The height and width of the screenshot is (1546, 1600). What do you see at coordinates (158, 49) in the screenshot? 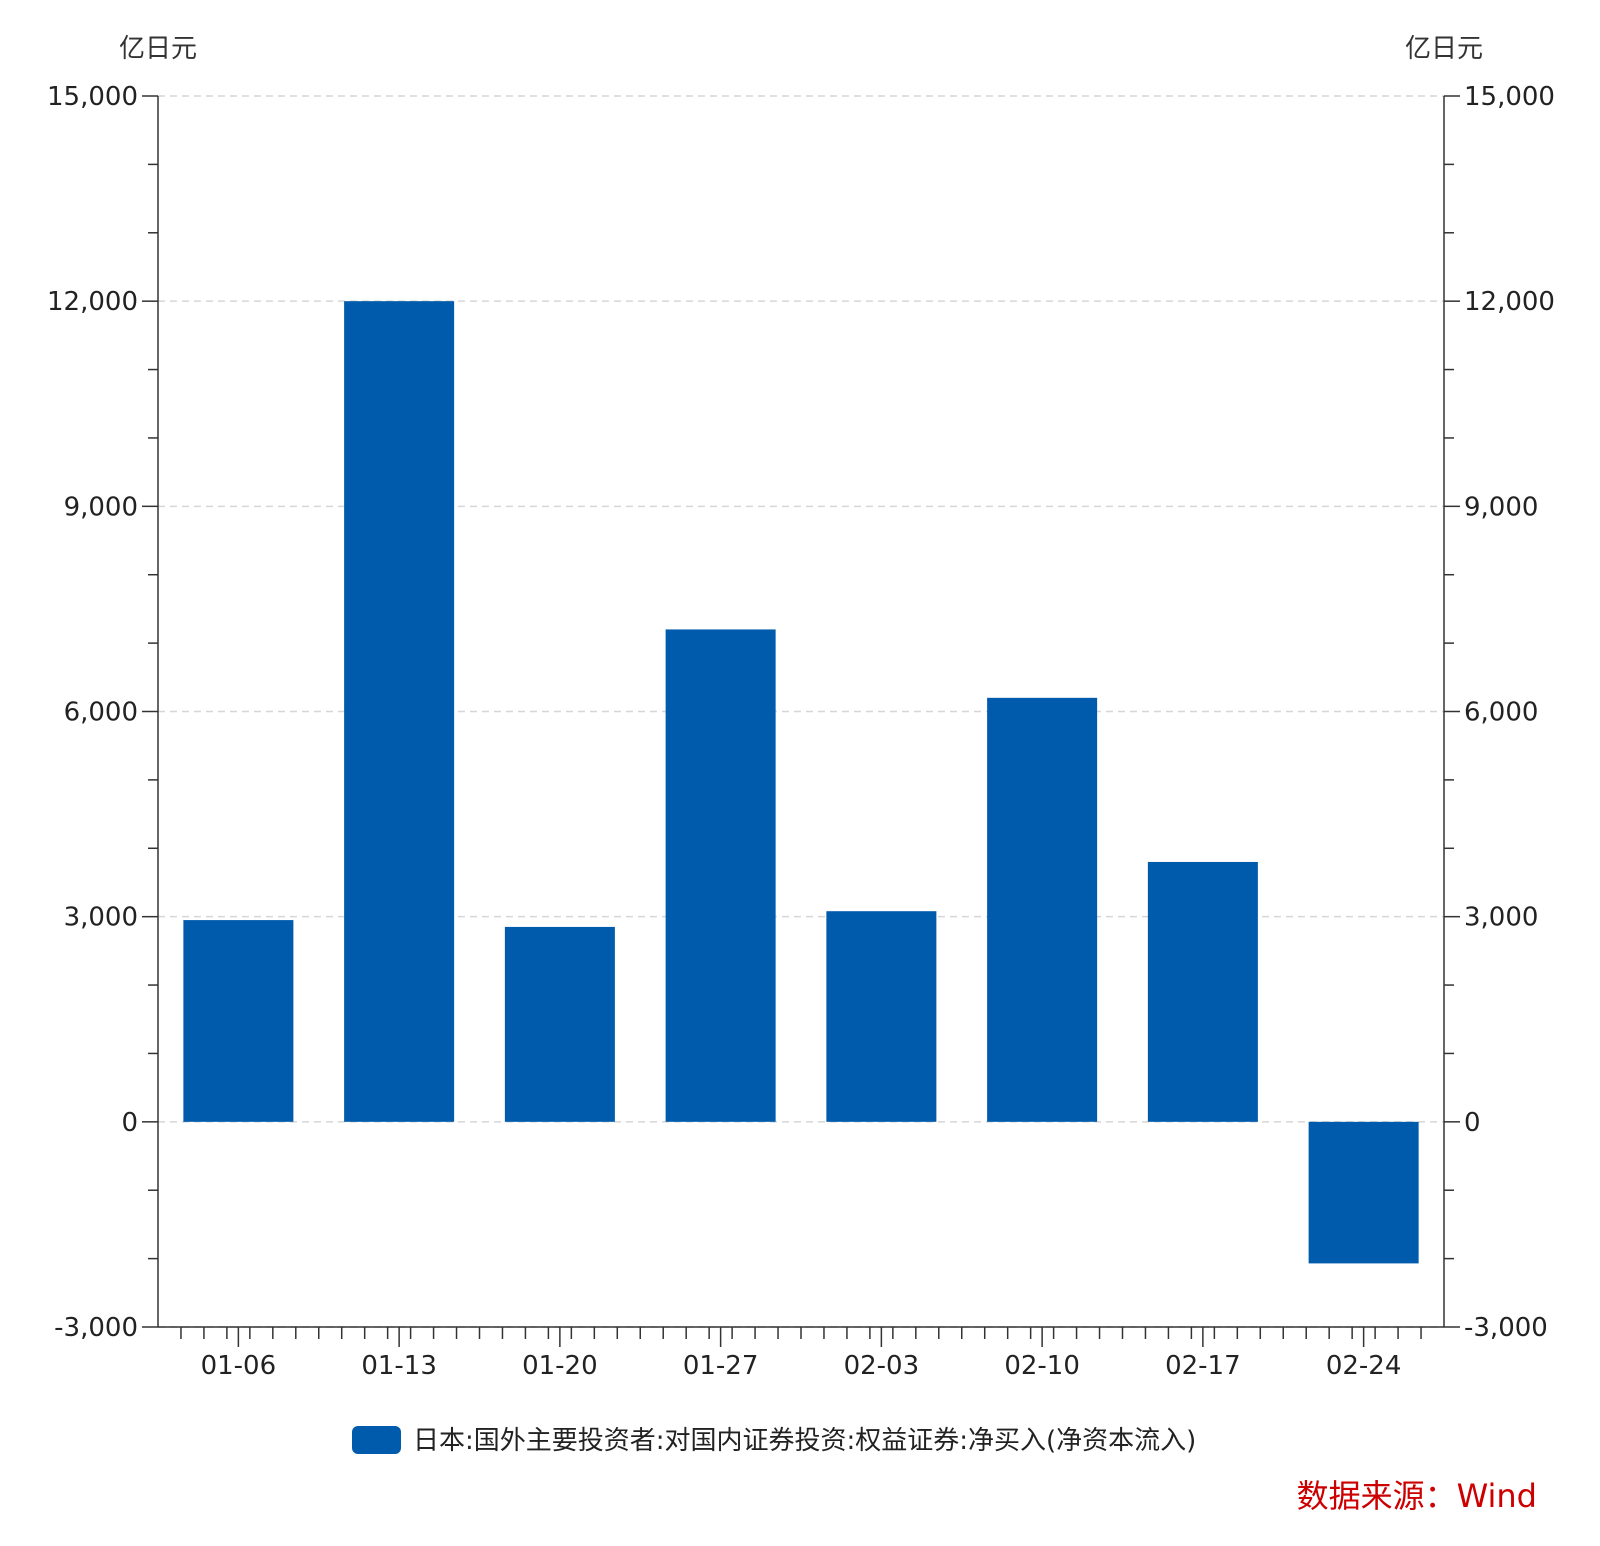
I see `left-axis-unit: 亿日元` at bounding box center [158, 49].